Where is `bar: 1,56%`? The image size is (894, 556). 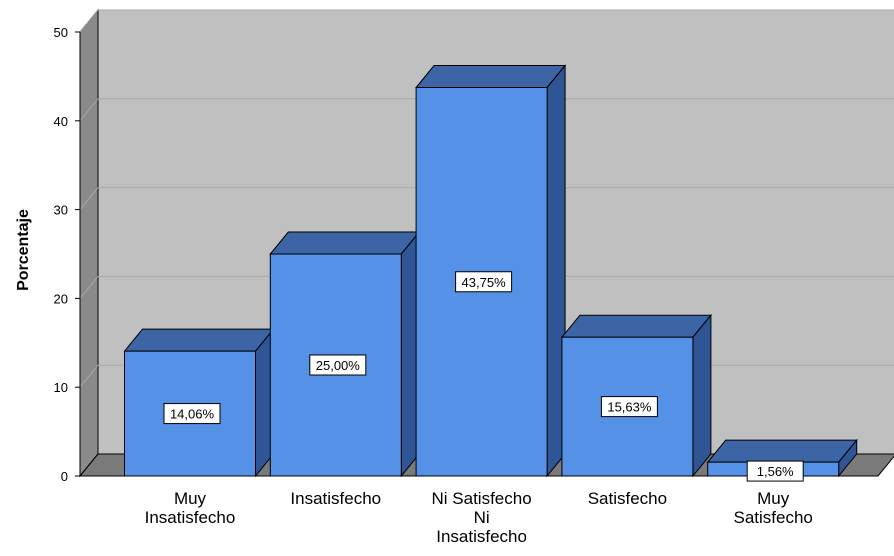
bar: 1,56% is located at coordinates (782, 460).